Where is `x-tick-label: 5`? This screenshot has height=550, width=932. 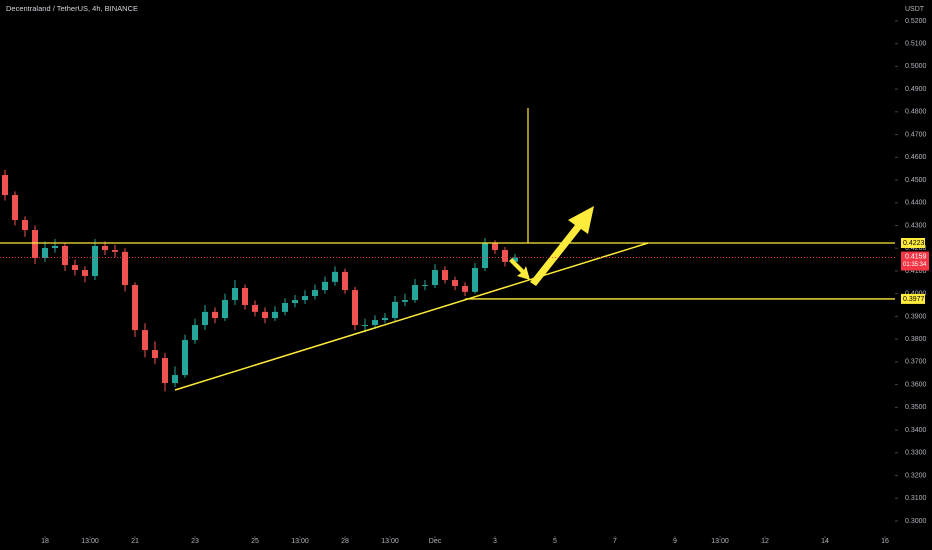
x-tick-label: 5 is located at coordinates (555, 541).